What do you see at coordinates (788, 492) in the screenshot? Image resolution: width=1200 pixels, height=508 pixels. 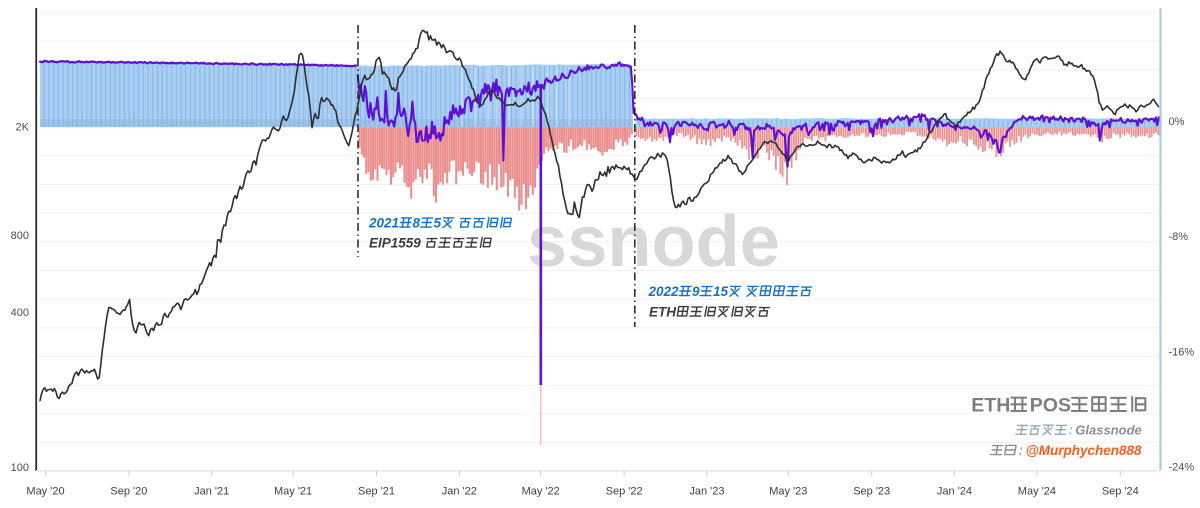 I see `svg-text: May '23` at bounding box center [788, 492].